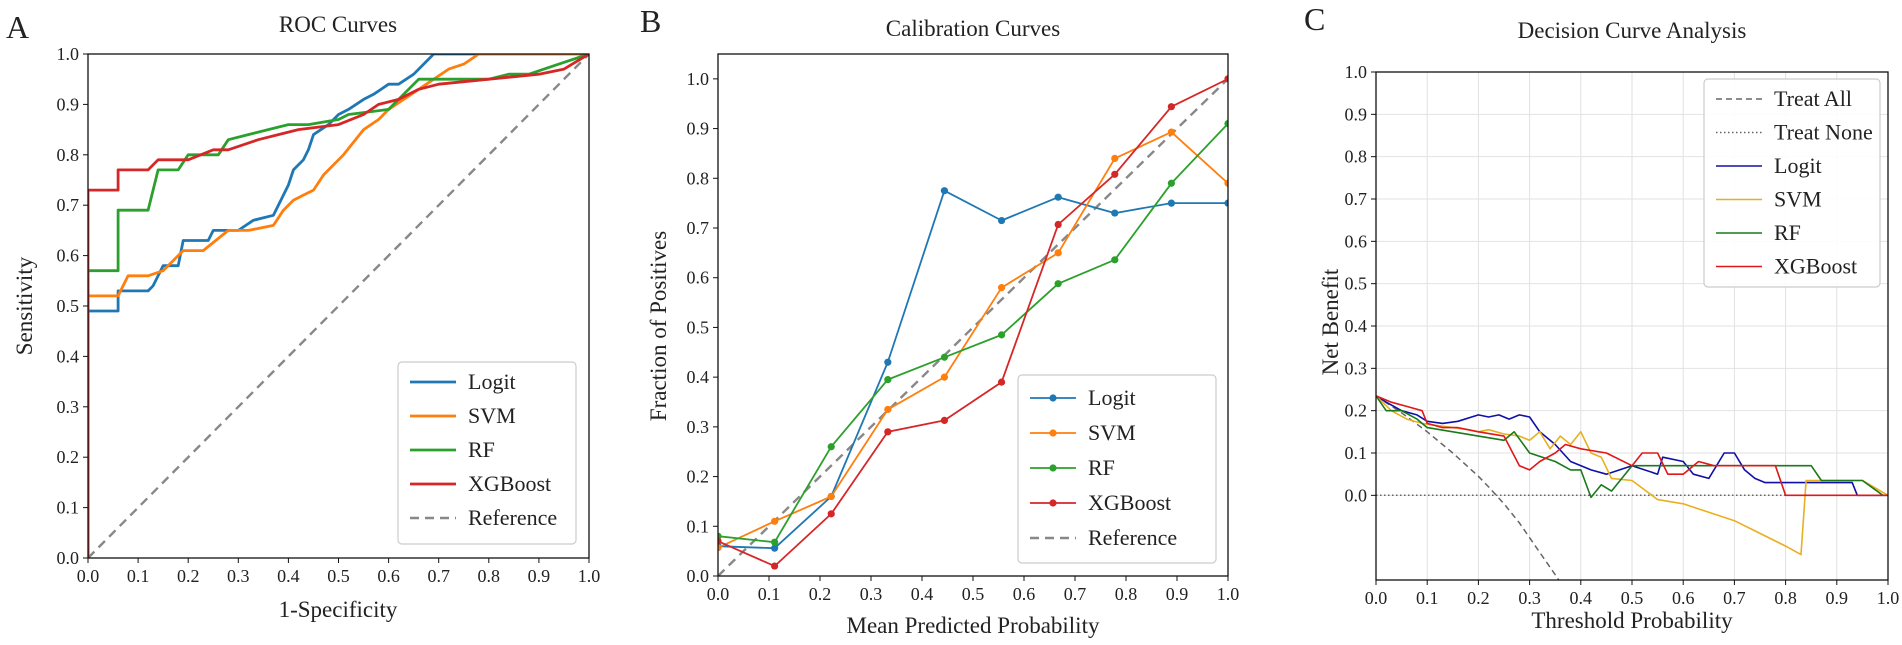  What do you see at coordinates (138, 576) in the screenshot?
I see `roc-xtick-label: 0.1` at bounding box center [138, 576].